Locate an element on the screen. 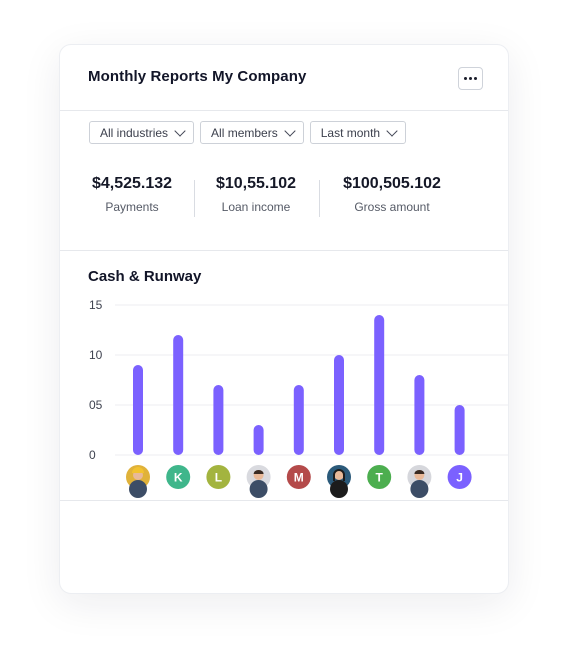 The image size is (567, 668). stat-label: Payments is located at coordinates (132, 207).